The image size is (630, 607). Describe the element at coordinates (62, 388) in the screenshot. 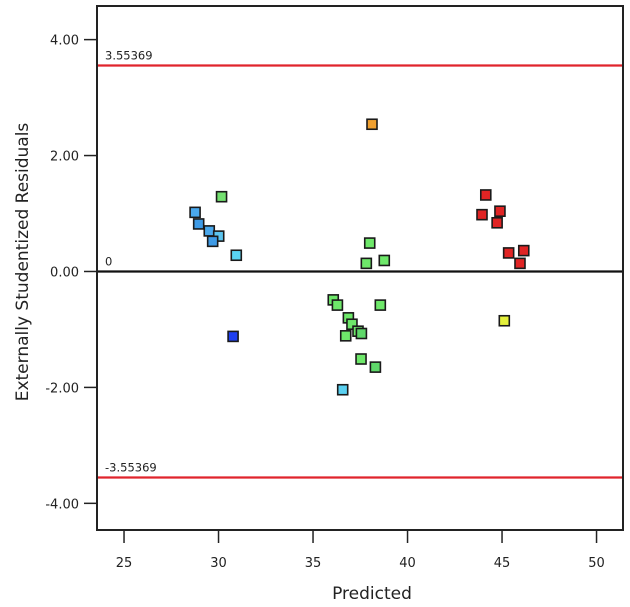

I see `y-tick-label: -2.00` at that location.